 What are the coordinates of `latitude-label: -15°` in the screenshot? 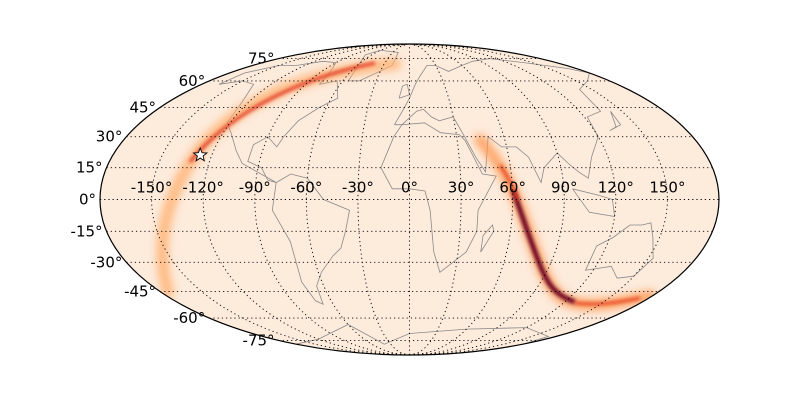 It's located at (87, 231).